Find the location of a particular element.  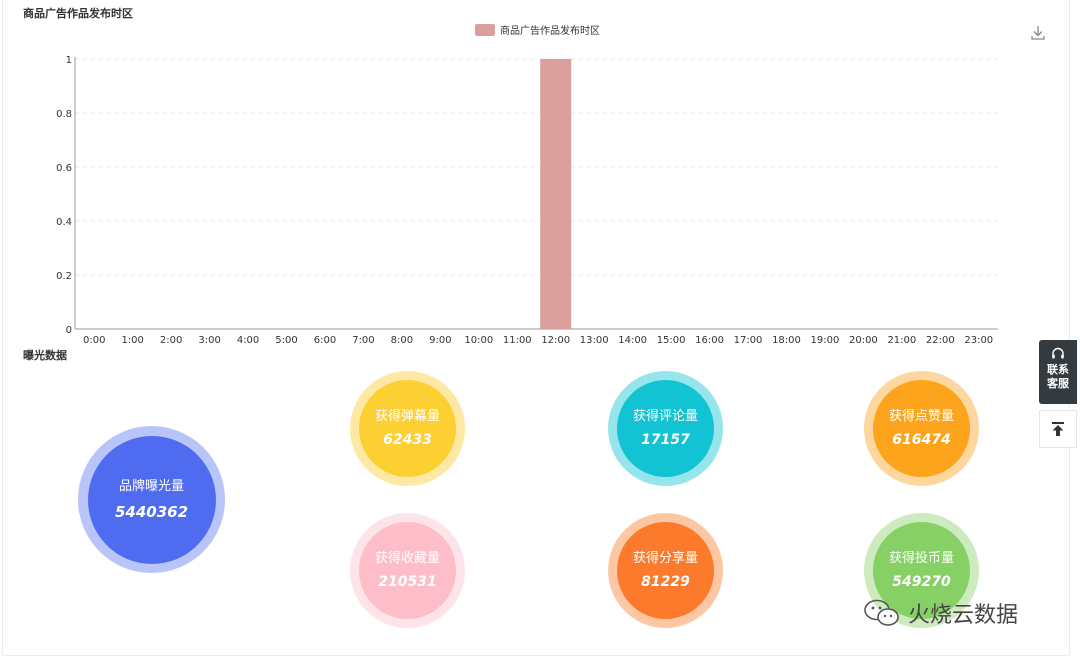

brand-exposure-bubble: 品牌曝光量 5440362 is located at coordinates (151, 499).